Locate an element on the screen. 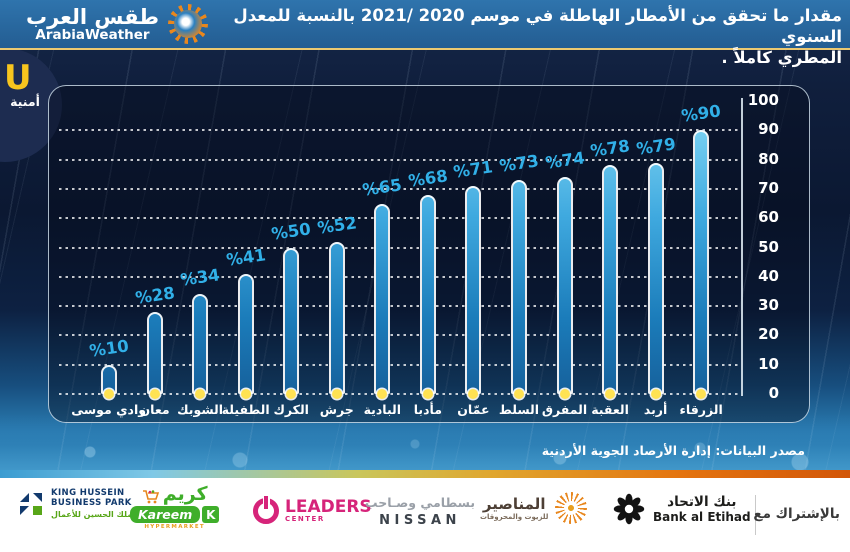 The image size is (850, 552). y-tick-label: 100 is located at coordinates (763, 100).